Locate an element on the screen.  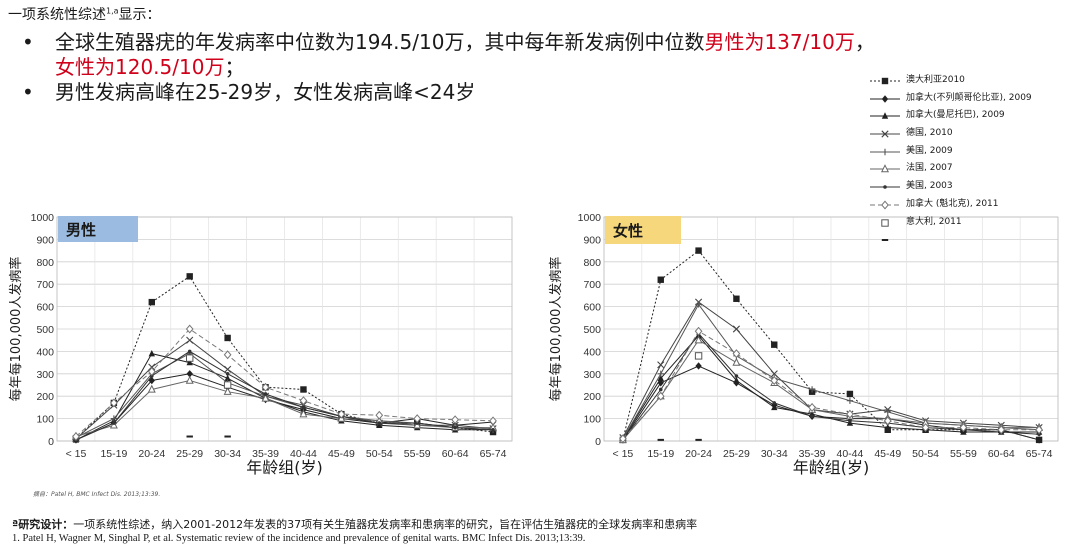
chart-title-box is located at coordinates (643, 230).